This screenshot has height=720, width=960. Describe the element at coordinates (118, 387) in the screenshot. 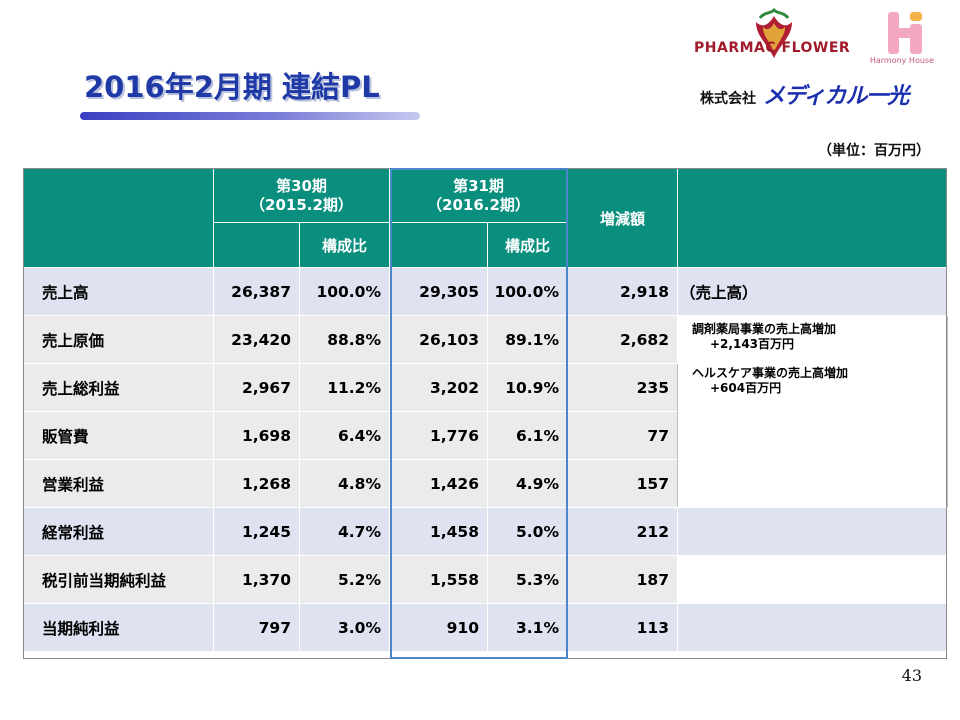

I see `row-label: 売上総利益` at that location.